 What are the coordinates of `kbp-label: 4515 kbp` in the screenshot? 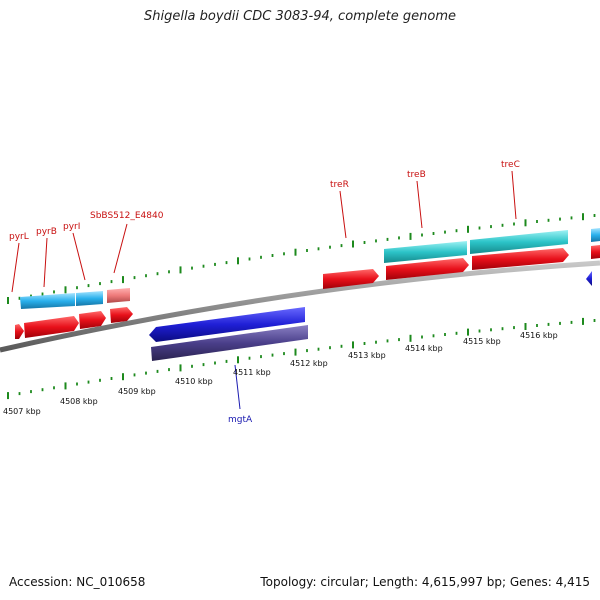 It's located at (482, 341).